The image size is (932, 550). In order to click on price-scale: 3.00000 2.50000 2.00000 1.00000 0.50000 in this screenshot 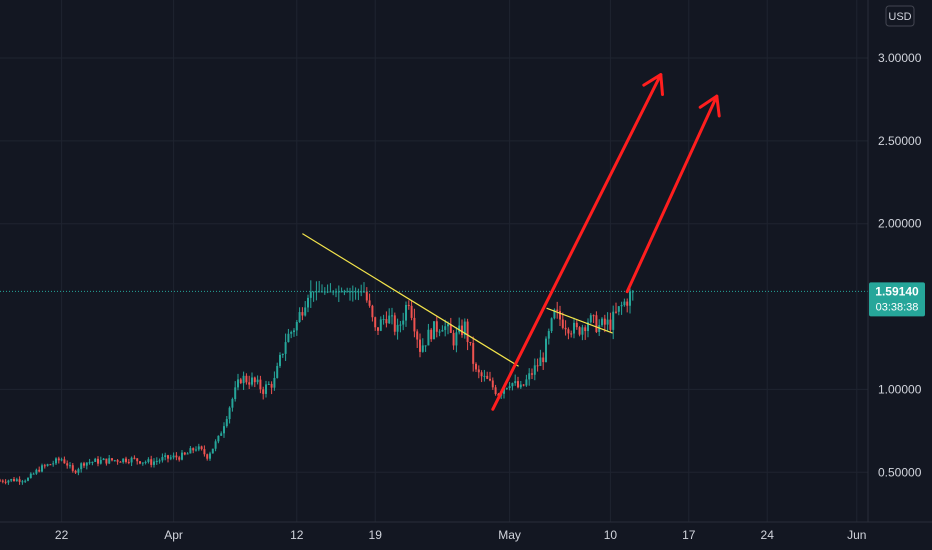, I will do `click(900, 265)`.